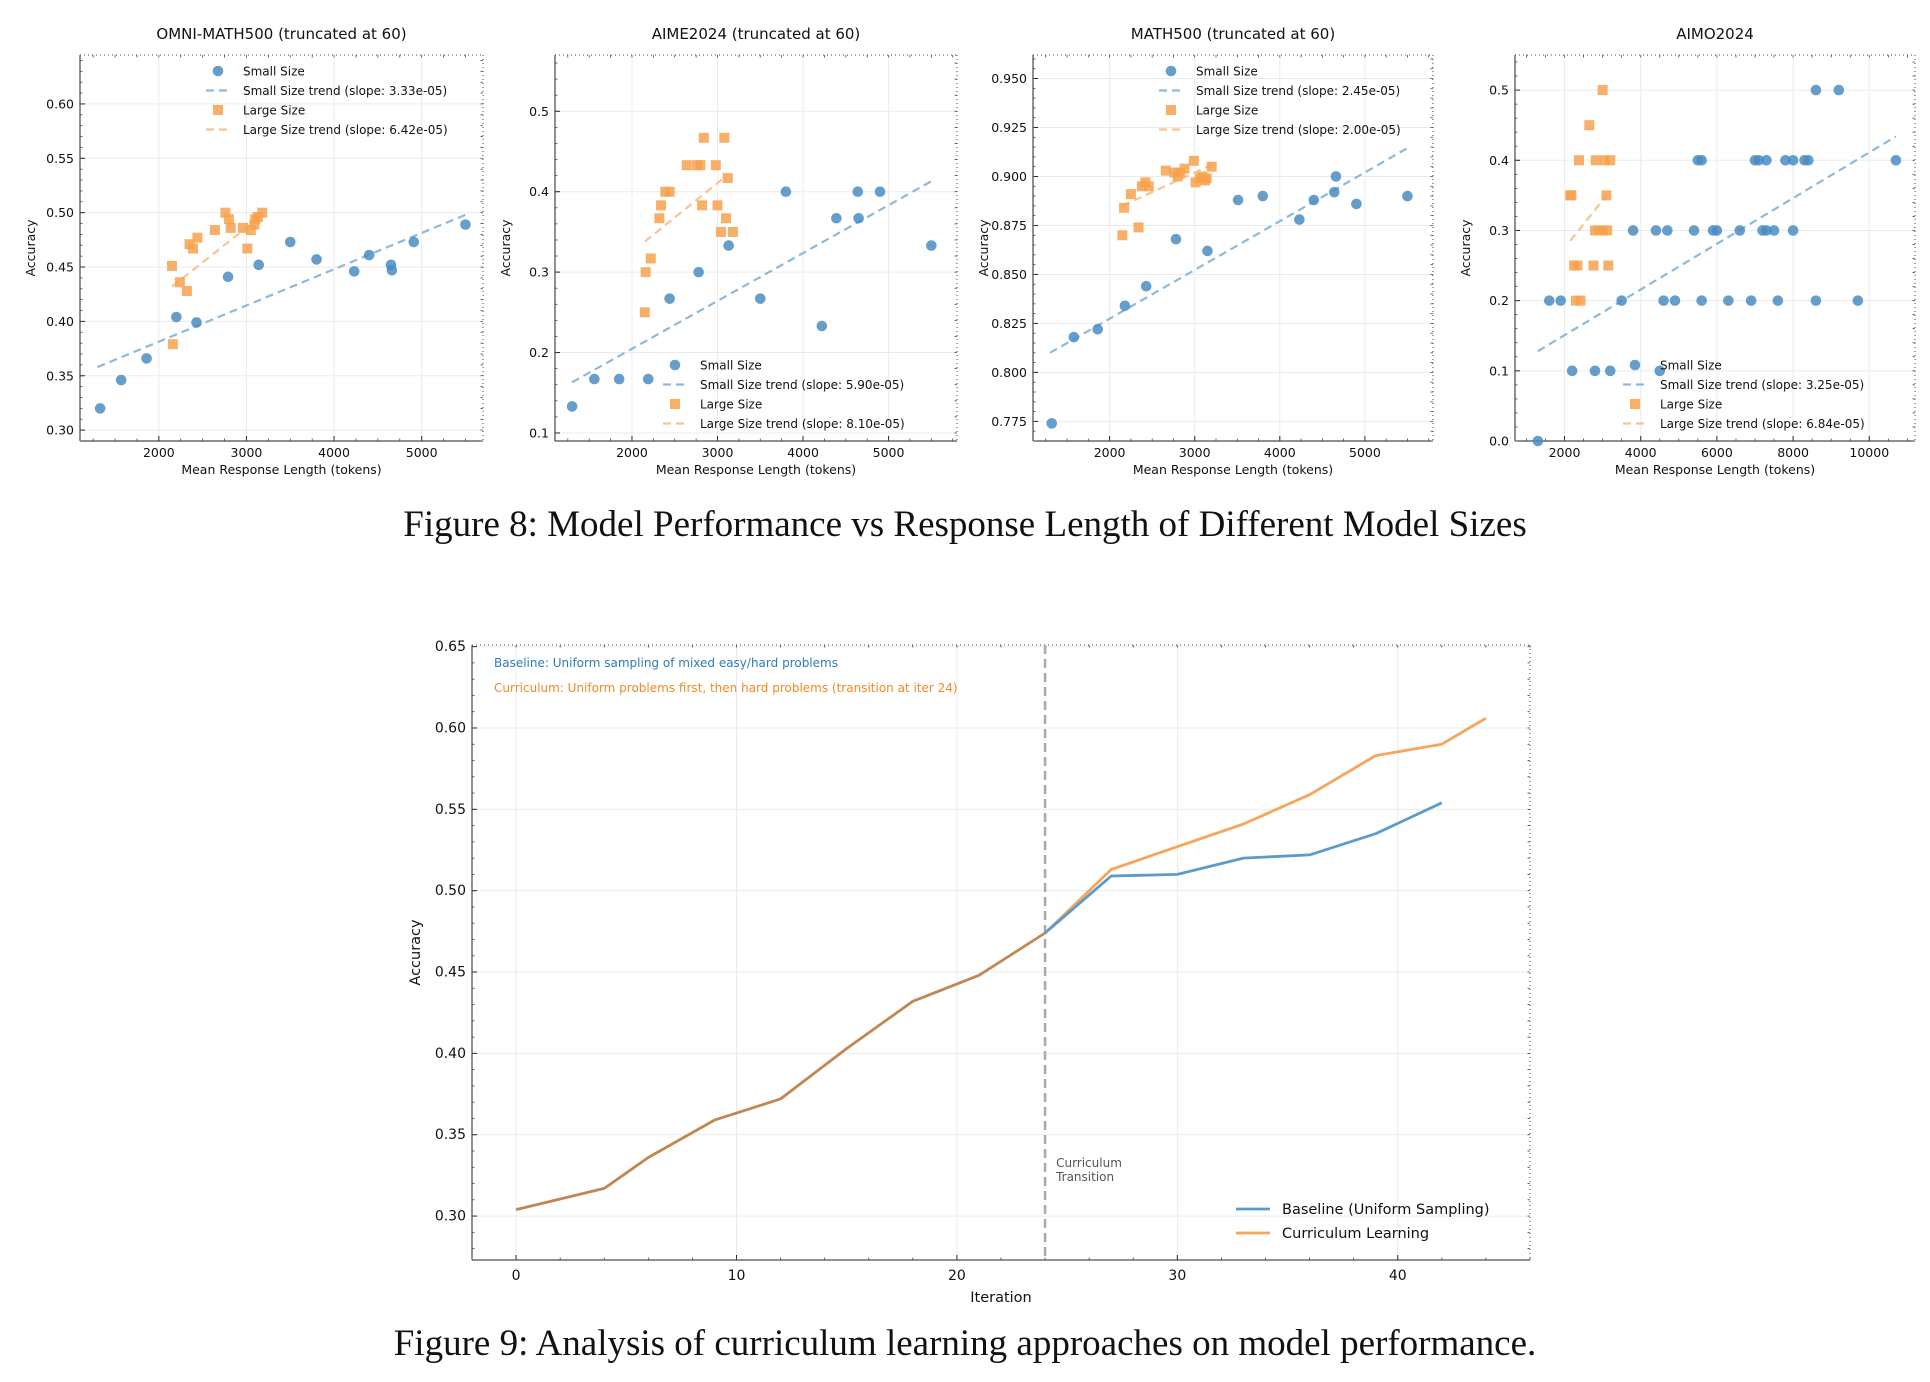  Describe the element at coordinates (1398, 1276) in the screenshot. I see `x-tick-label: 40` at that location.